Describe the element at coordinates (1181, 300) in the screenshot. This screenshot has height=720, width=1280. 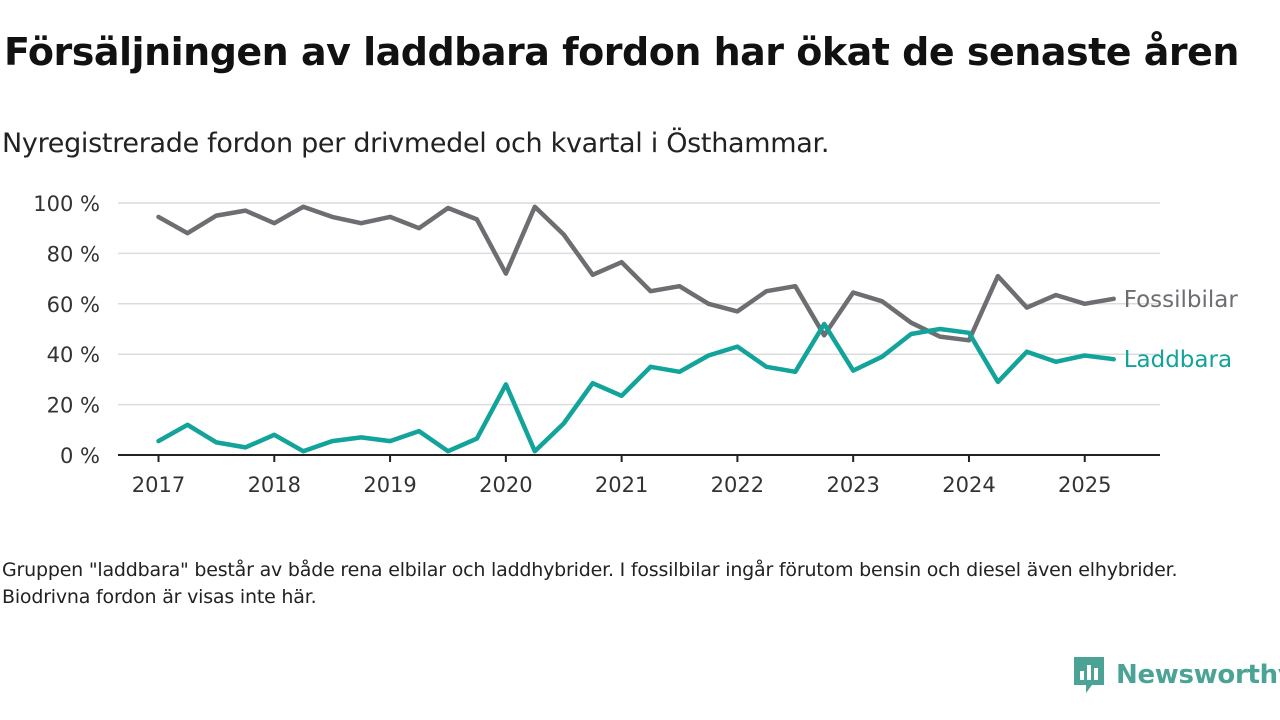
I see `series-label-fossilbilar: Fossilbilar` at that location.